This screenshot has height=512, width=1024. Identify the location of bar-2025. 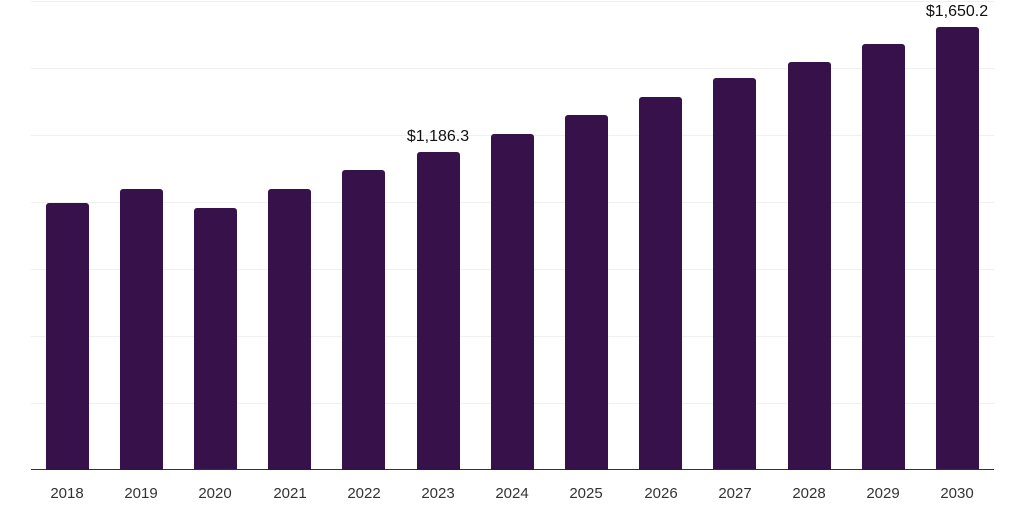
(586, 292).